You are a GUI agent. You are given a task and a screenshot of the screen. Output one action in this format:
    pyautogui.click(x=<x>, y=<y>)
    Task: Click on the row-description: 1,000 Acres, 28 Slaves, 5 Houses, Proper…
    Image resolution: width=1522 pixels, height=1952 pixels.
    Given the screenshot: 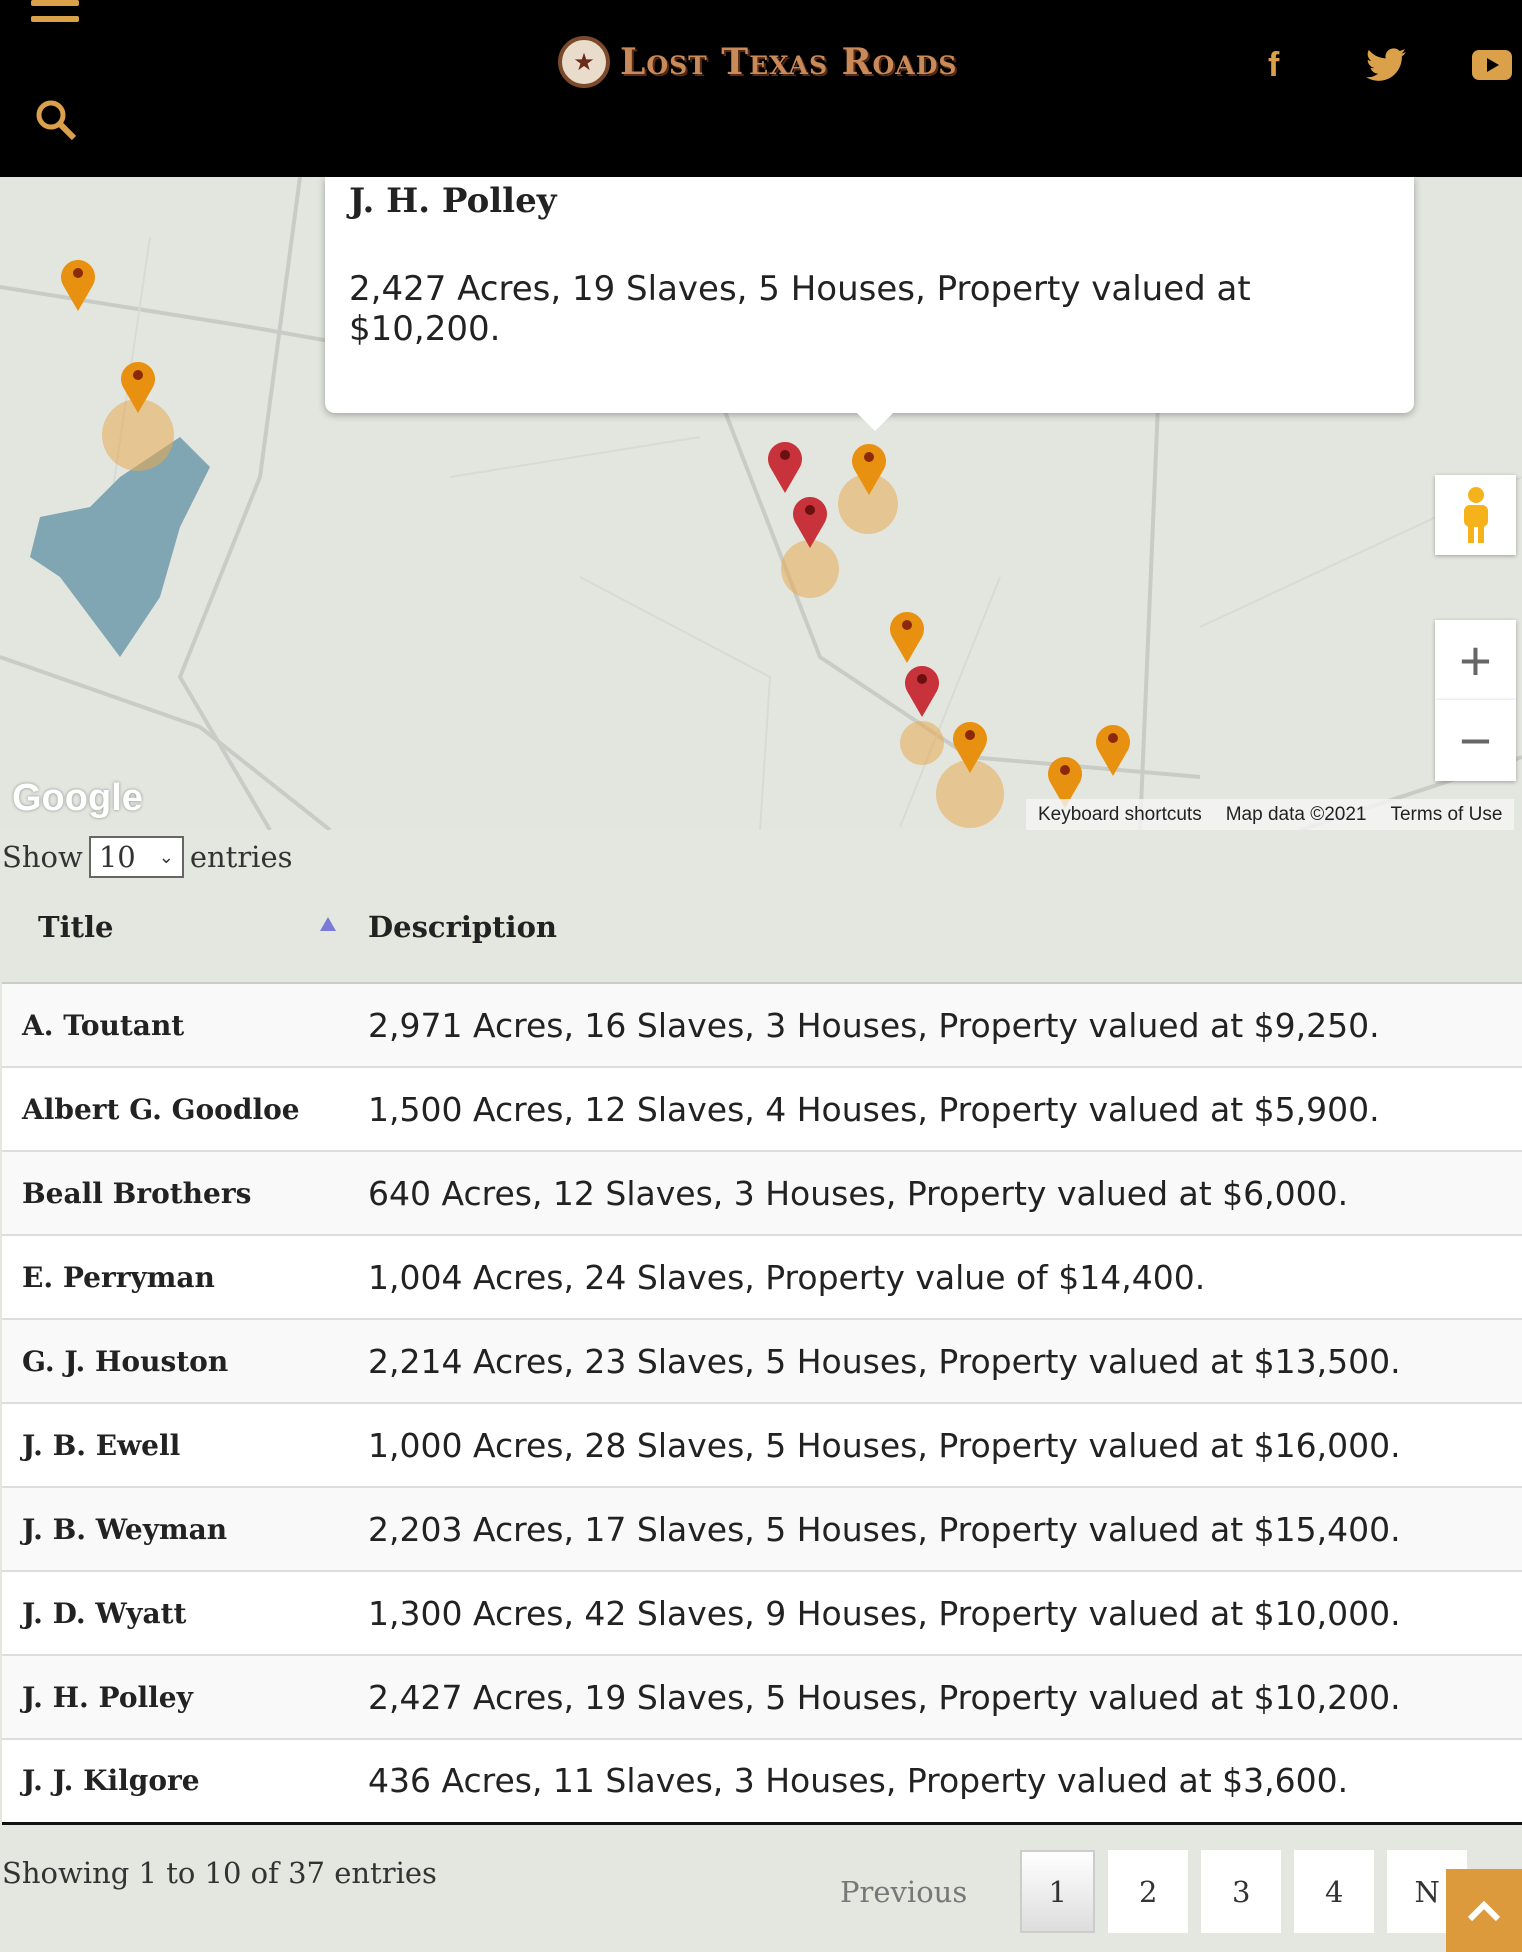 What is the action you would take?
    pyautogui.click(x=945, y=1445)
    